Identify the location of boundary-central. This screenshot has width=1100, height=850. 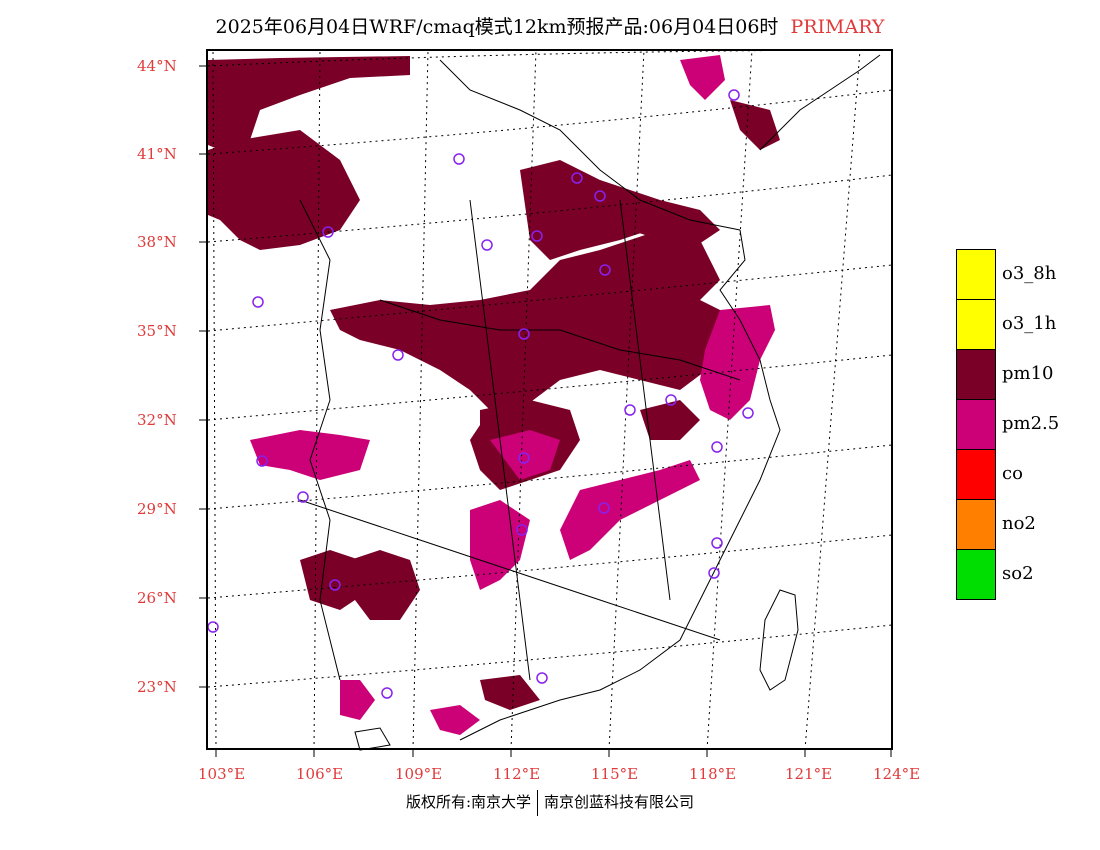
(560, 340).